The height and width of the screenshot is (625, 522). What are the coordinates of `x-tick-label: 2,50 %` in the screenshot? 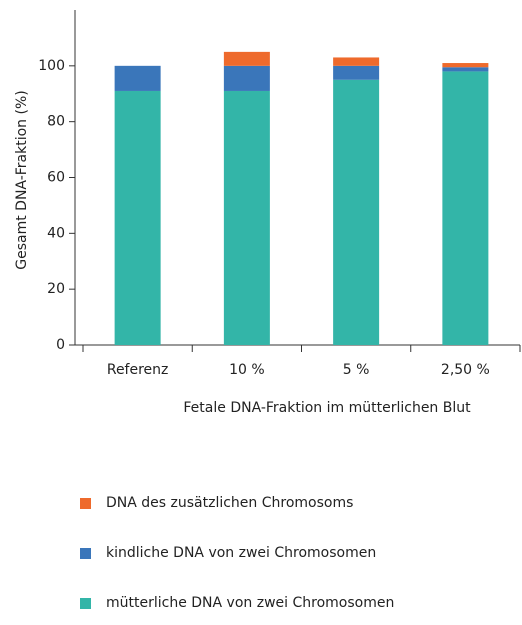 It's located at (465, 370).